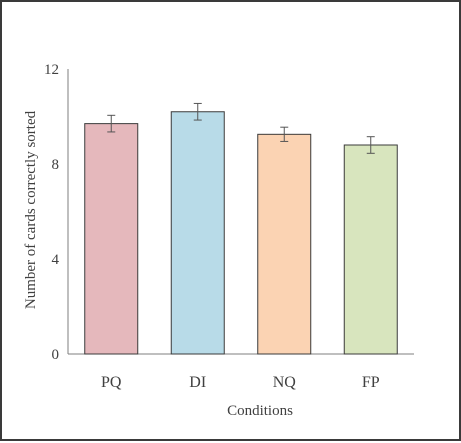 This screenshot has width=461, height=443. What do you see at coordinates (197, 233) in the screenshot?
I see `bar-di` at bounding box center [197, 233].